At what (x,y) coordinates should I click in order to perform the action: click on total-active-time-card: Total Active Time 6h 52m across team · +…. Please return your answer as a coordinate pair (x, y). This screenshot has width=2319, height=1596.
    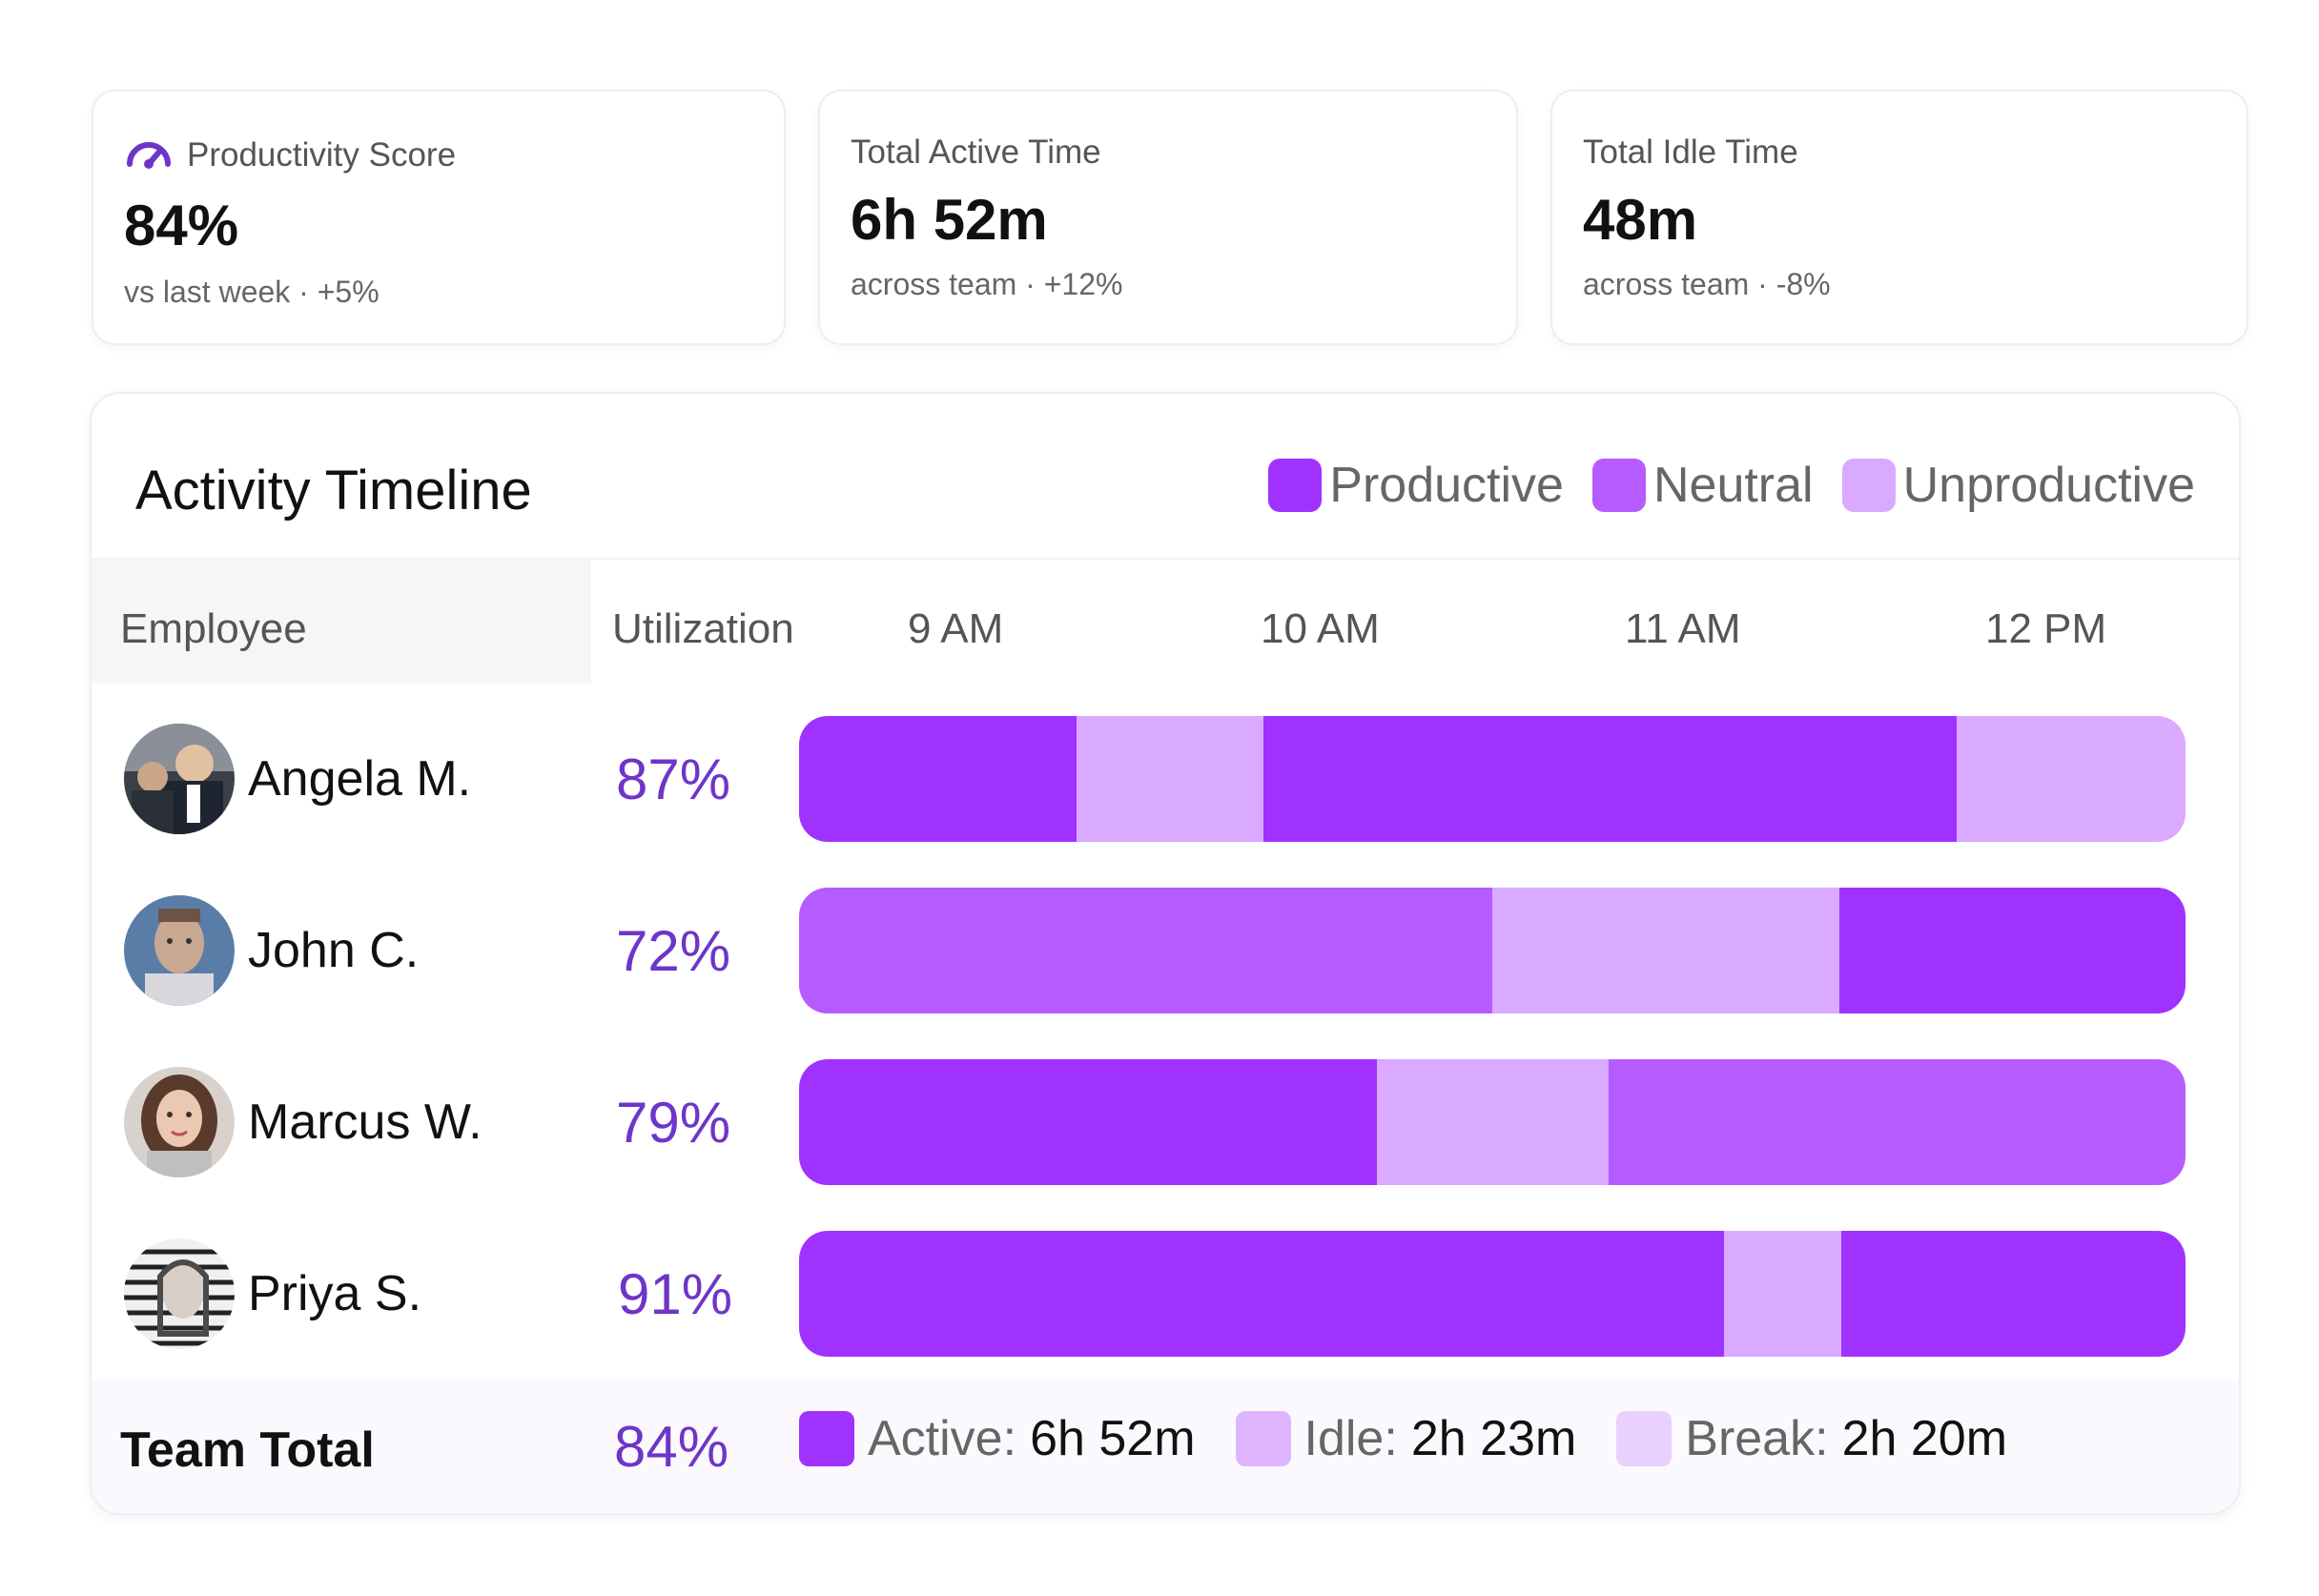
    Looking at the image, I should click on (1168, 218).